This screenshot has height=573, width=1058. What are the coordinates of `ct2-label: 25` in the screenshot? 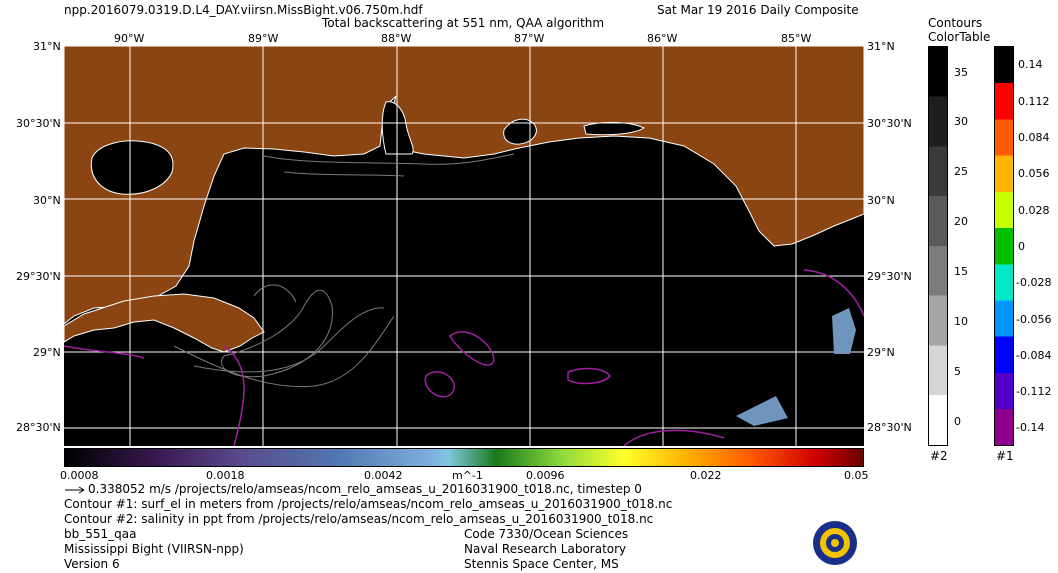 It's located at (961, 171).